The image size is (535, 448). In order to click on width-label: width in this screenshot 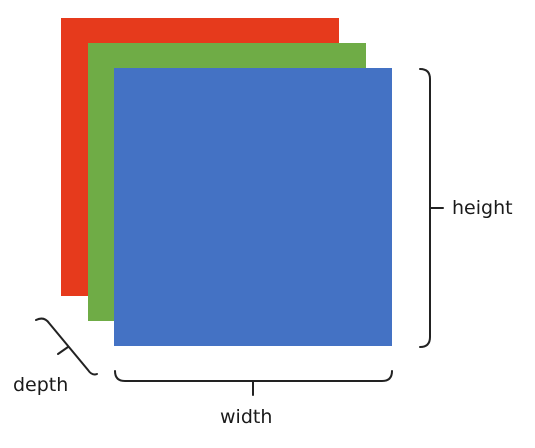, I will do `click(246, 417)`.